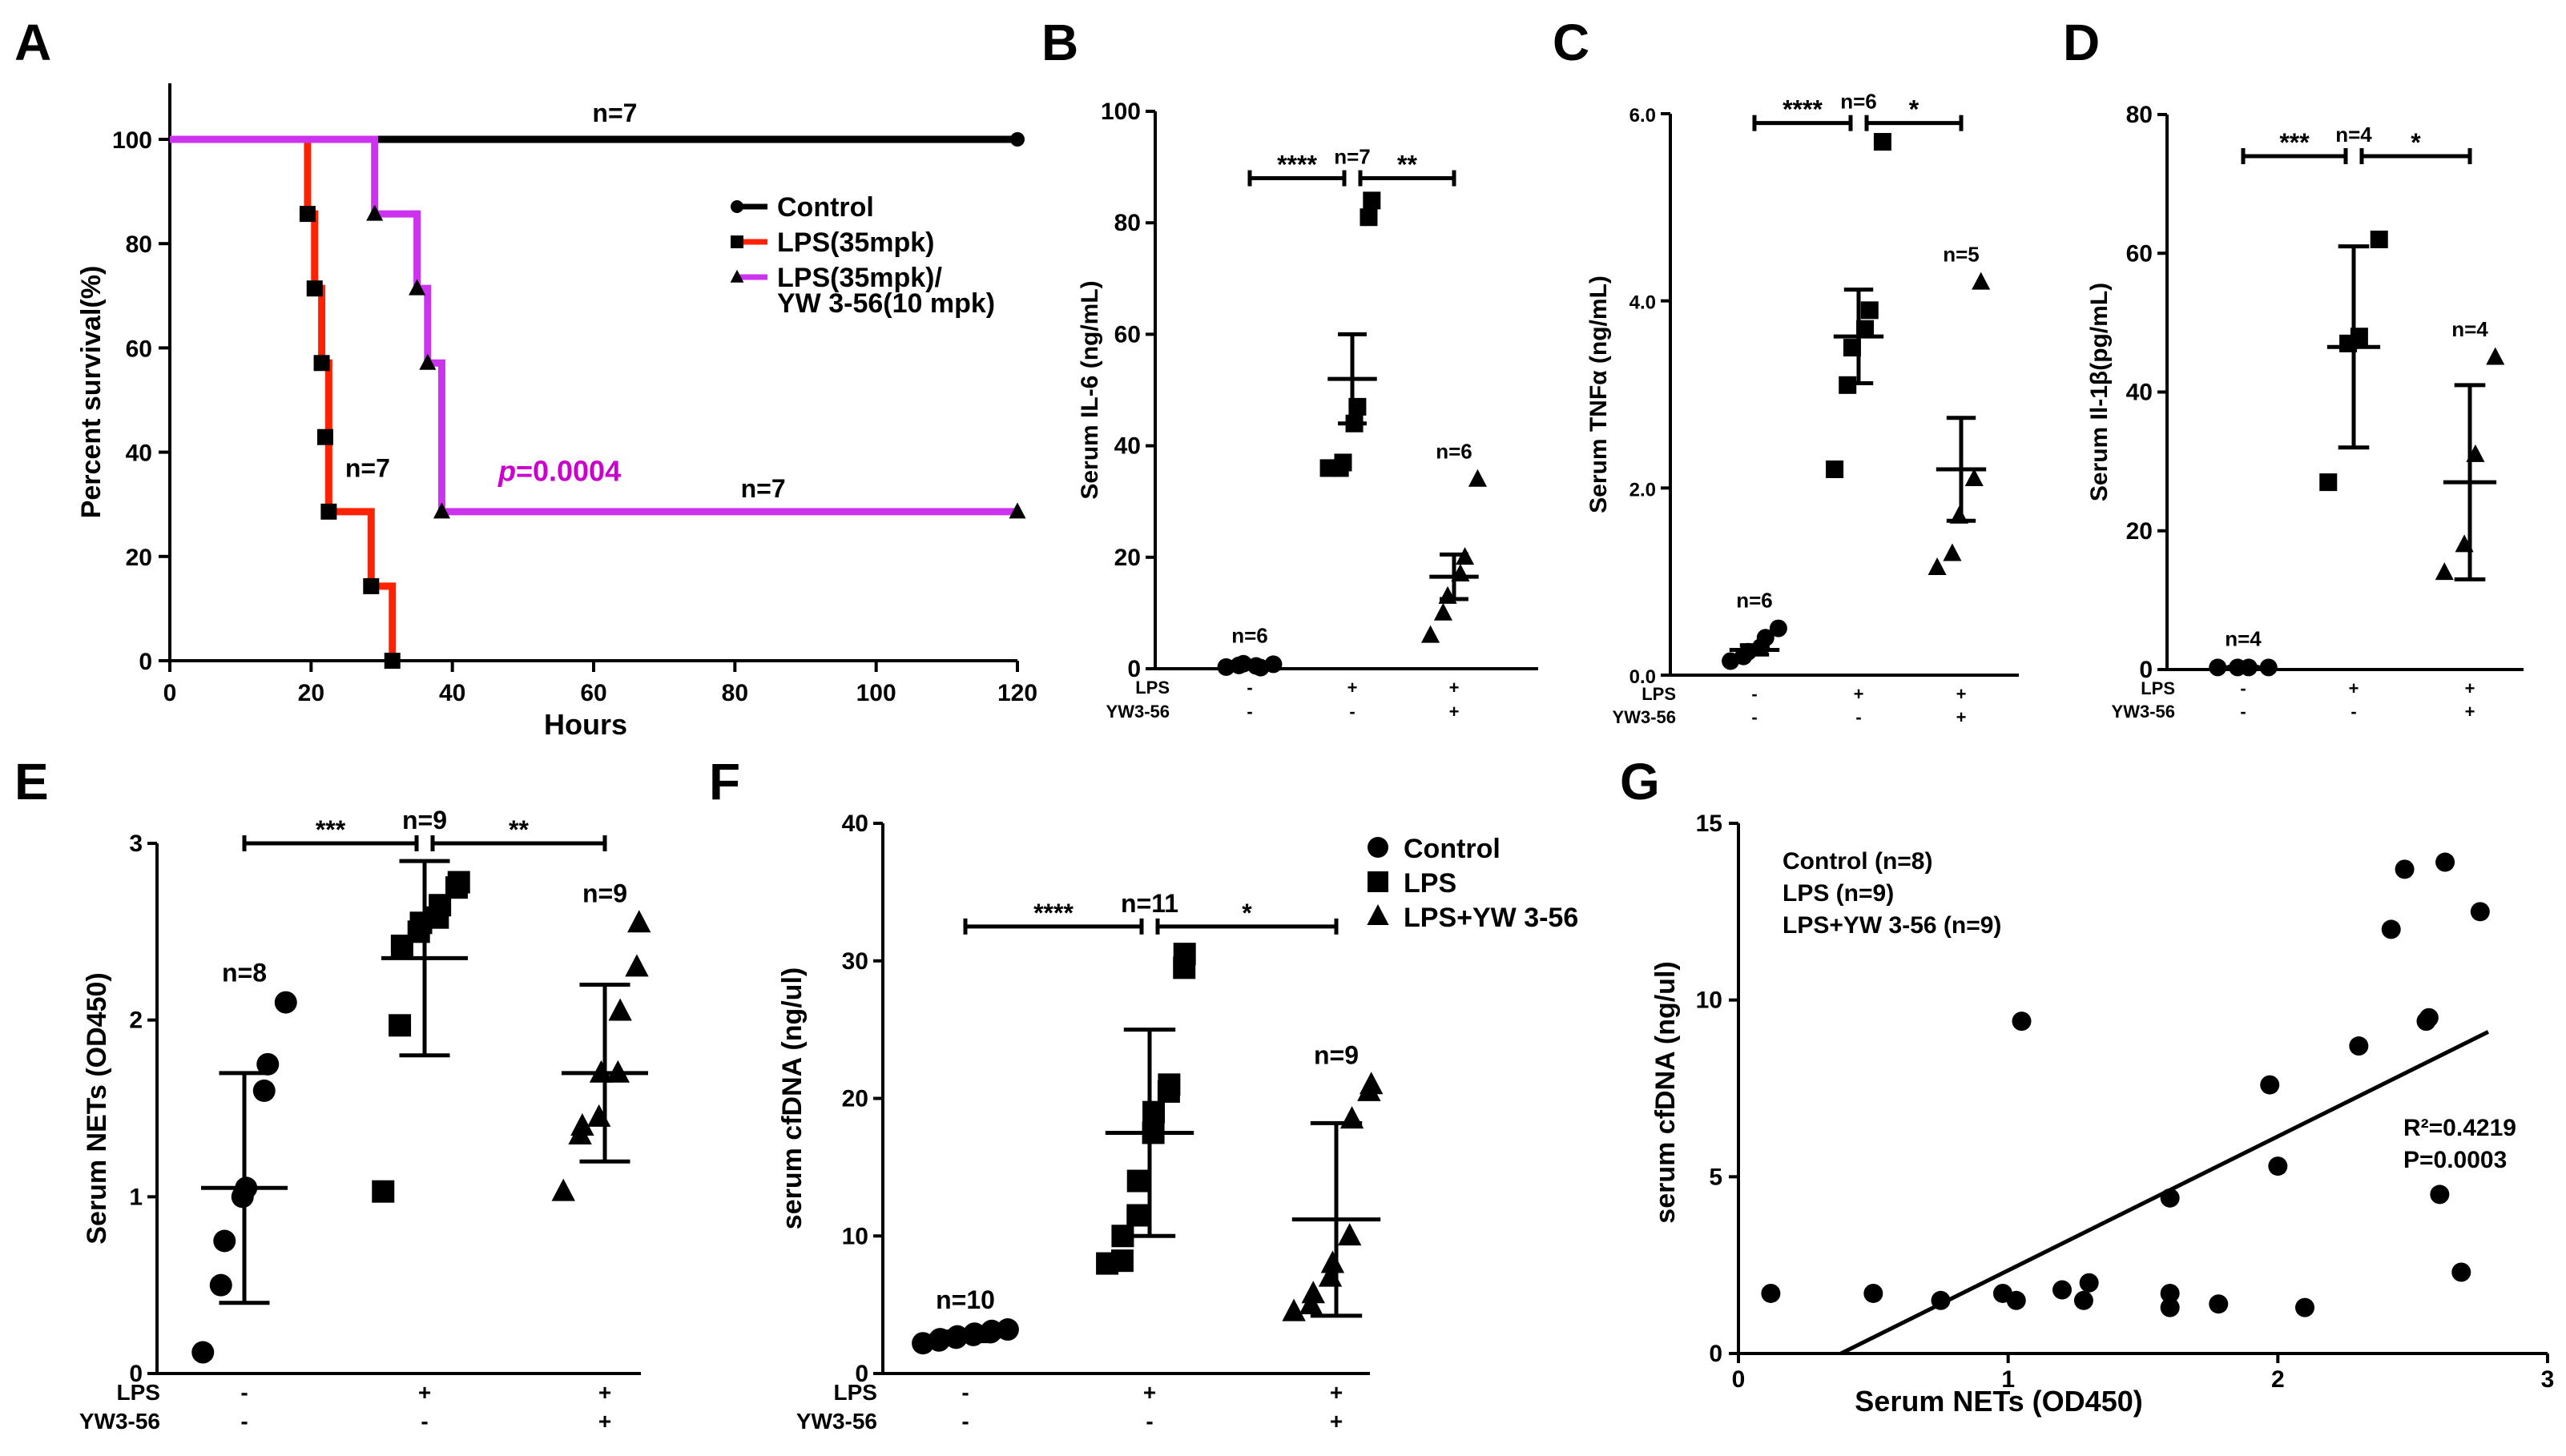 The height and width of the screenshot is (1456, 2566). Describe the element at coordinates (1090, 389) in the screenshot. I see `y-axis-title: Serum IL-6 (ng/mL)` at that location.